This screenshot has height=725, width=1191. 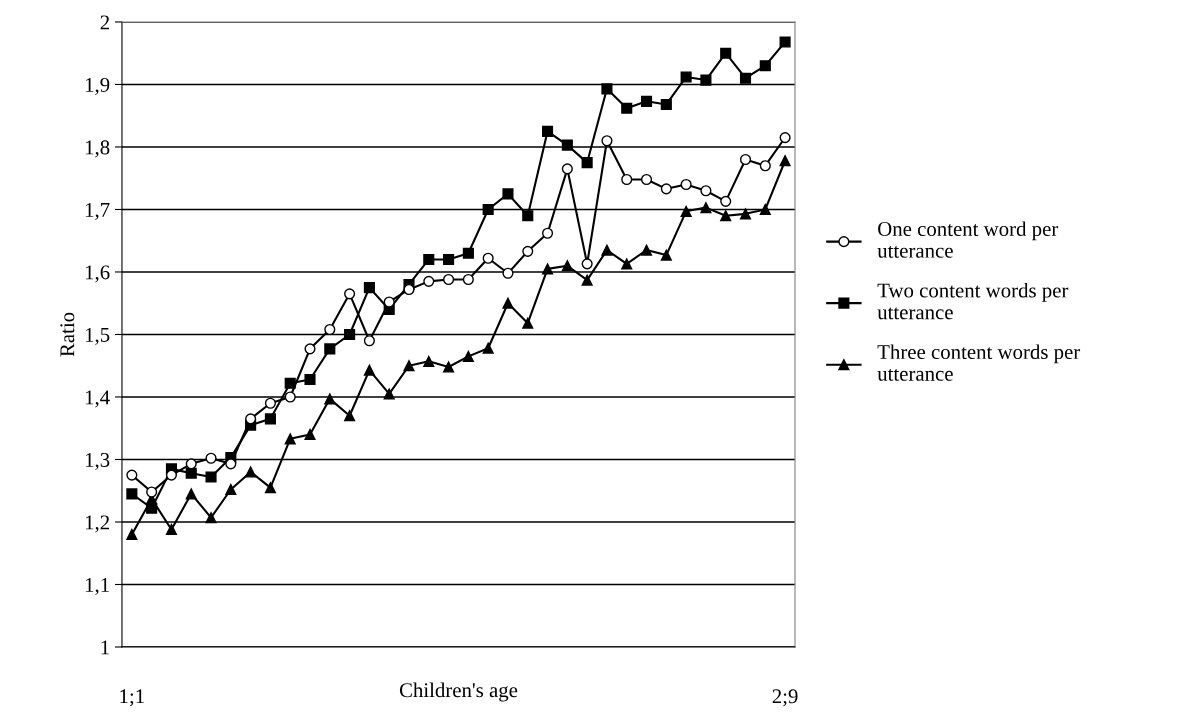 I want to click on y-tick-label: 1, so click(x=105, y=647).